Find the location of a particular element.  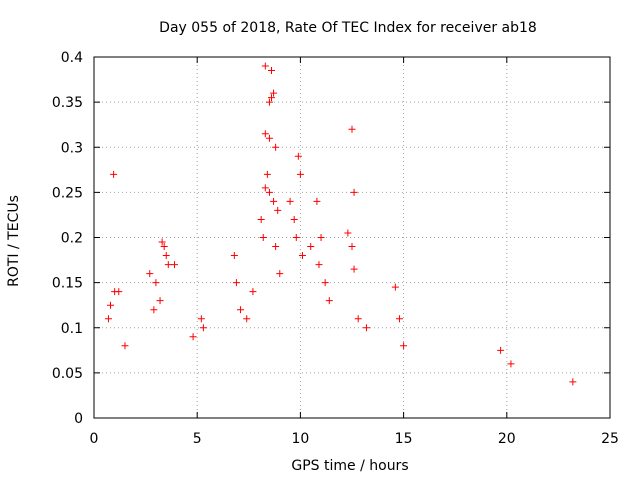

y-tick-label: 0.2 is located at coordinates (72, 239).